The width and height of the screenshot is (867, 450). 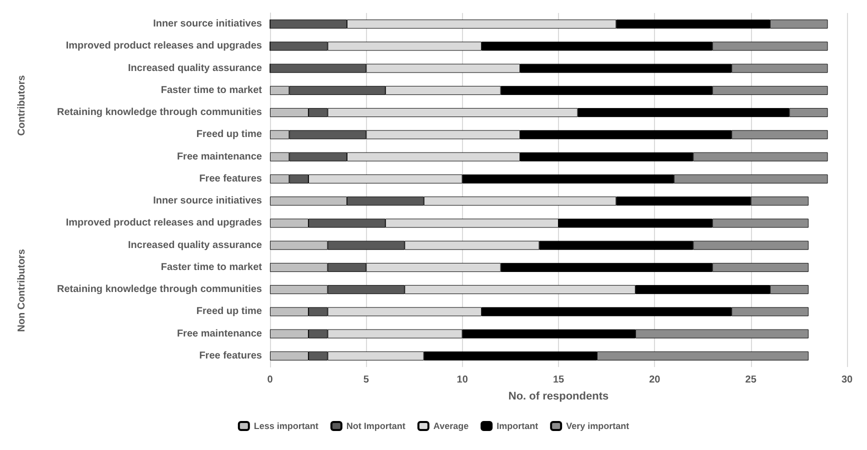 What do you see at coordinates (22, 290) in the screenshot?
I see `text: Non Contributors` at bounding box center [22, 290].